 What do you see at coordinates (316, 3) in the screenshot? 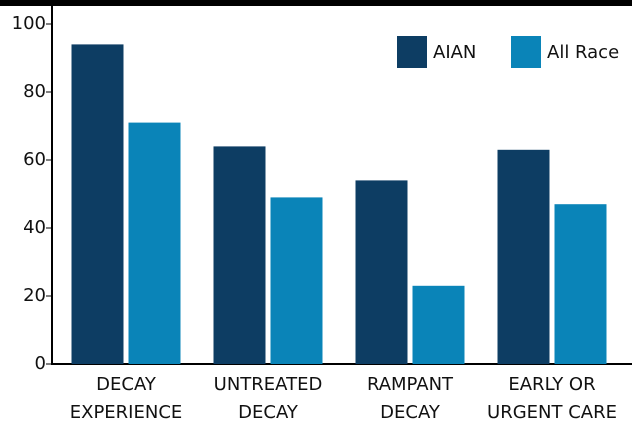
I see `top-band` at bounding box center [316, 3].